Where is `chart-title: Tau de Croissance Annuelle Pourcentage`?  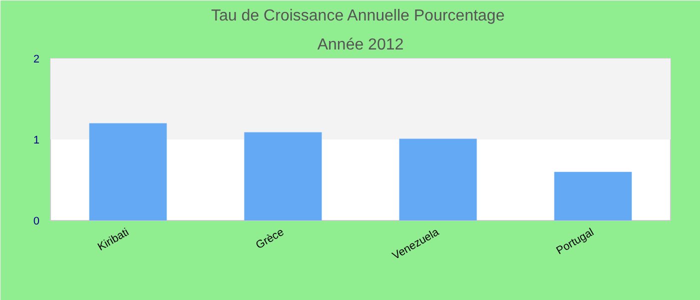
chart-title: Tau de Croissance Annuelle Pourcentage is located at coordinates (358, 16).